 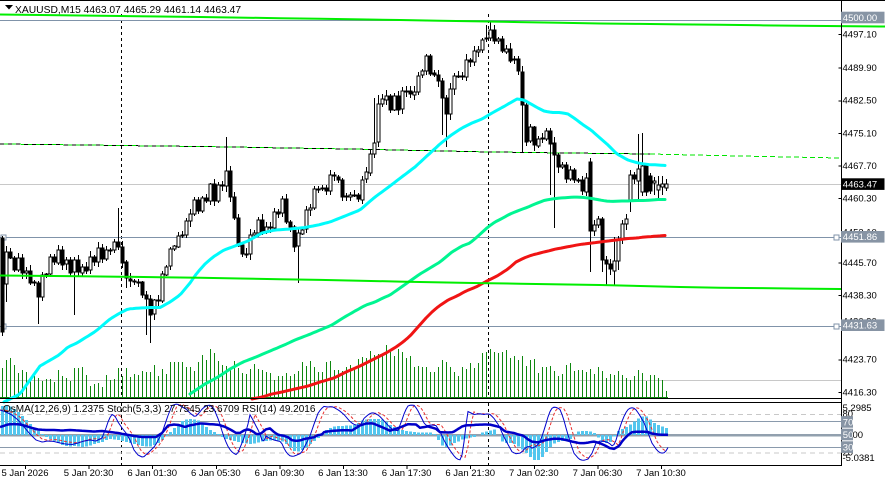 I want to click on svg-text: 4482.50, so click(x=860, y=101).